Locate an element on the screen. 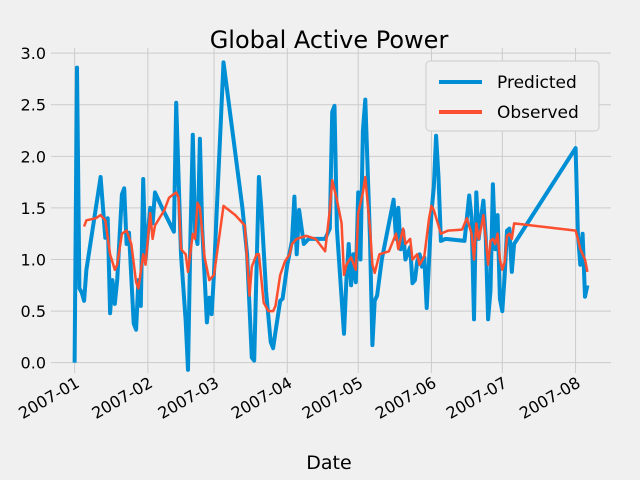 Image resolution: width=640 pixels, height=480 pixels. y-tick-label: 1.0 is located at coordinates (33, 260).